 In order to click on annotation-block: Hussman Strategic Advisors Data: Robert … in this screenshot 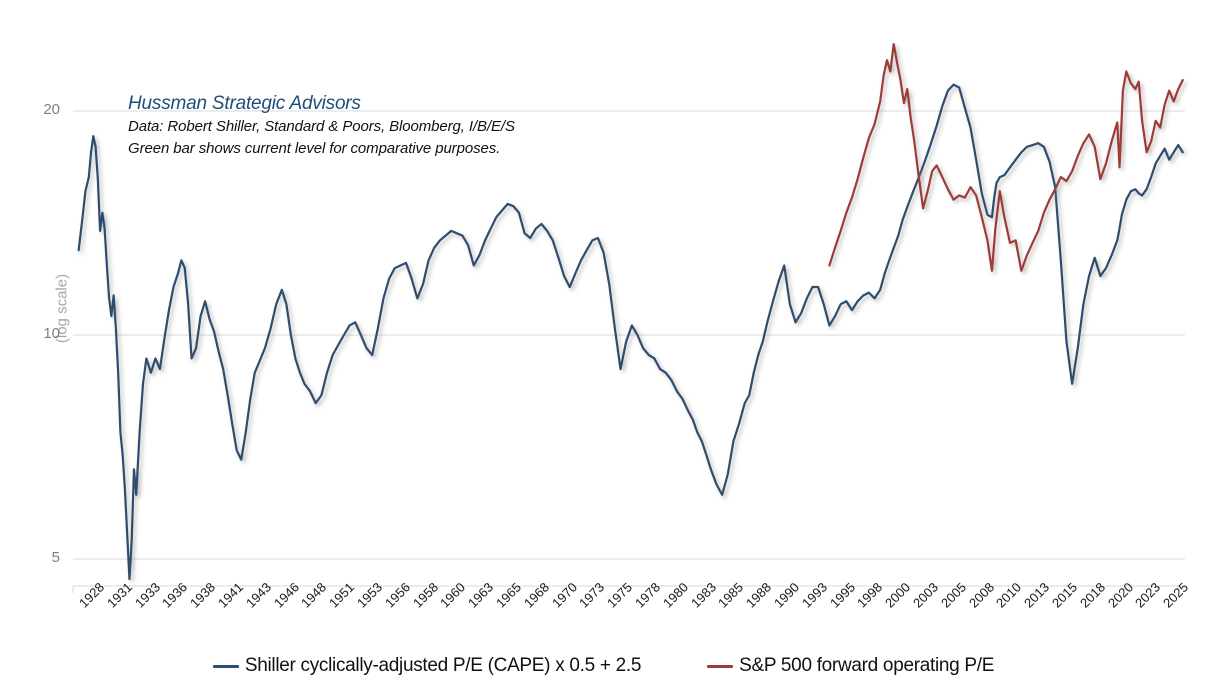, I will do `click(408, 125)`.